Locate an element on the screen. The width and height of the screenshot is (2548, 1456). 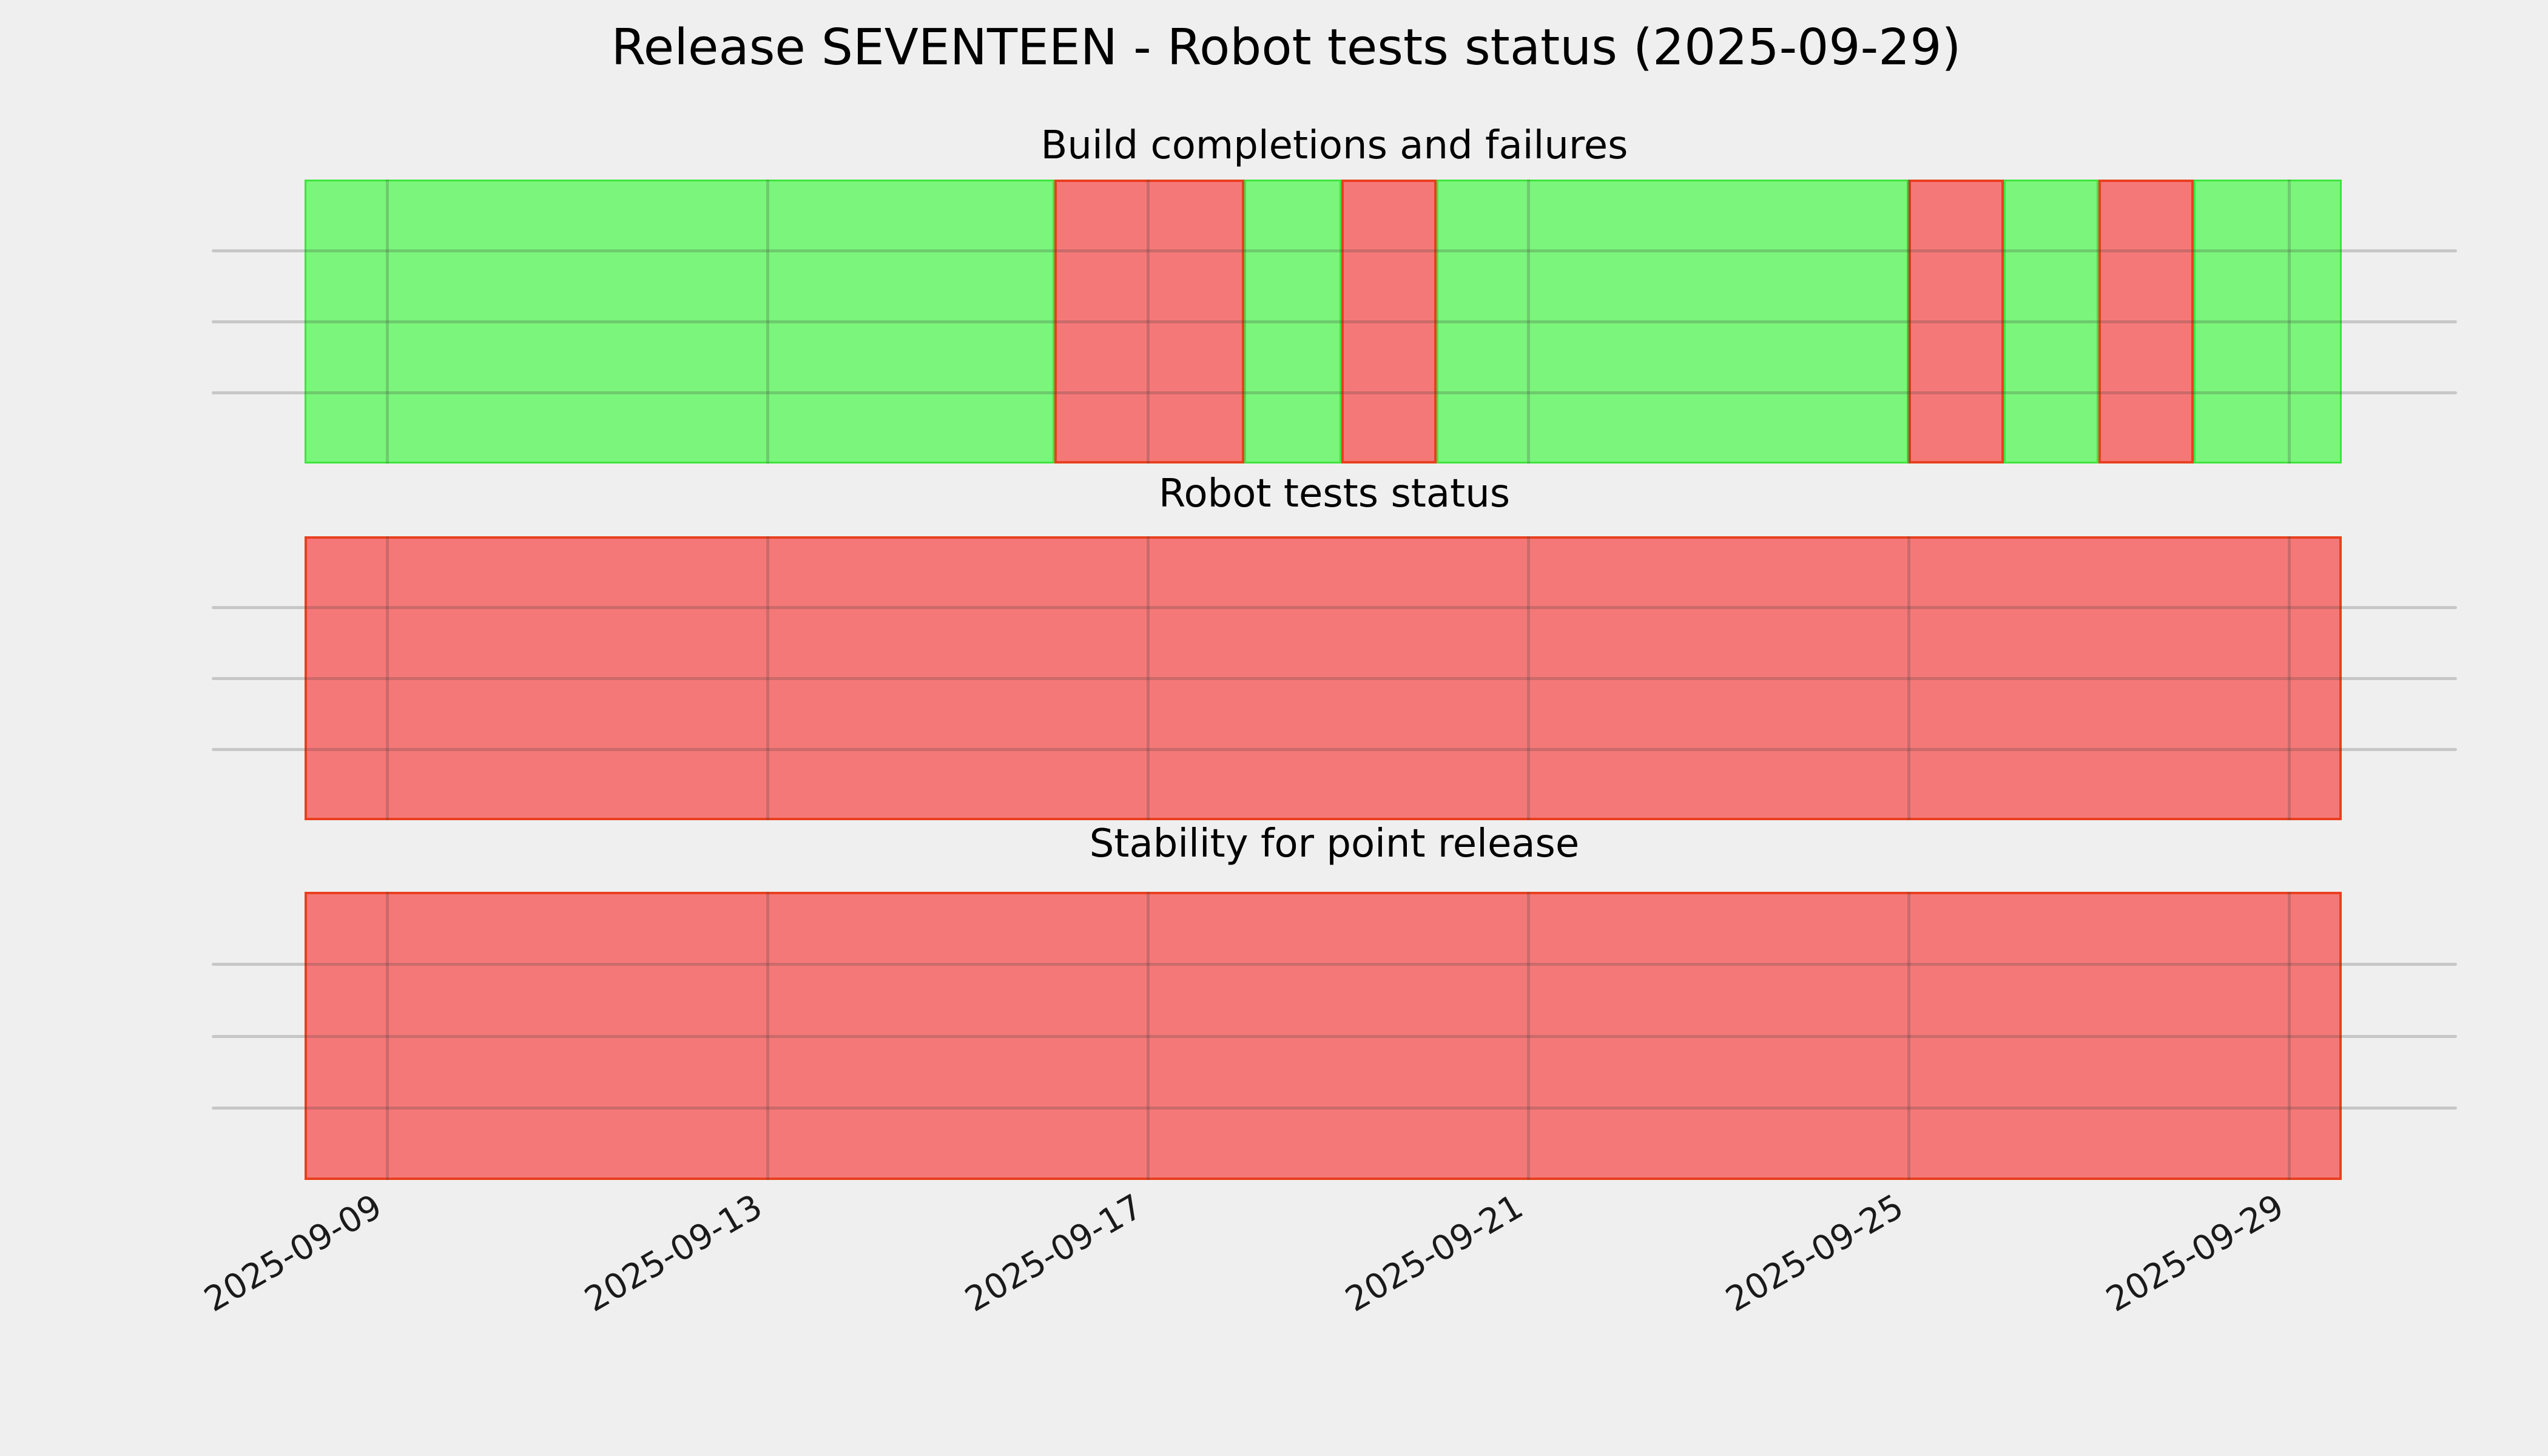
x-tick-label: 2025-09-13 is located at coordinates (673, 1253).